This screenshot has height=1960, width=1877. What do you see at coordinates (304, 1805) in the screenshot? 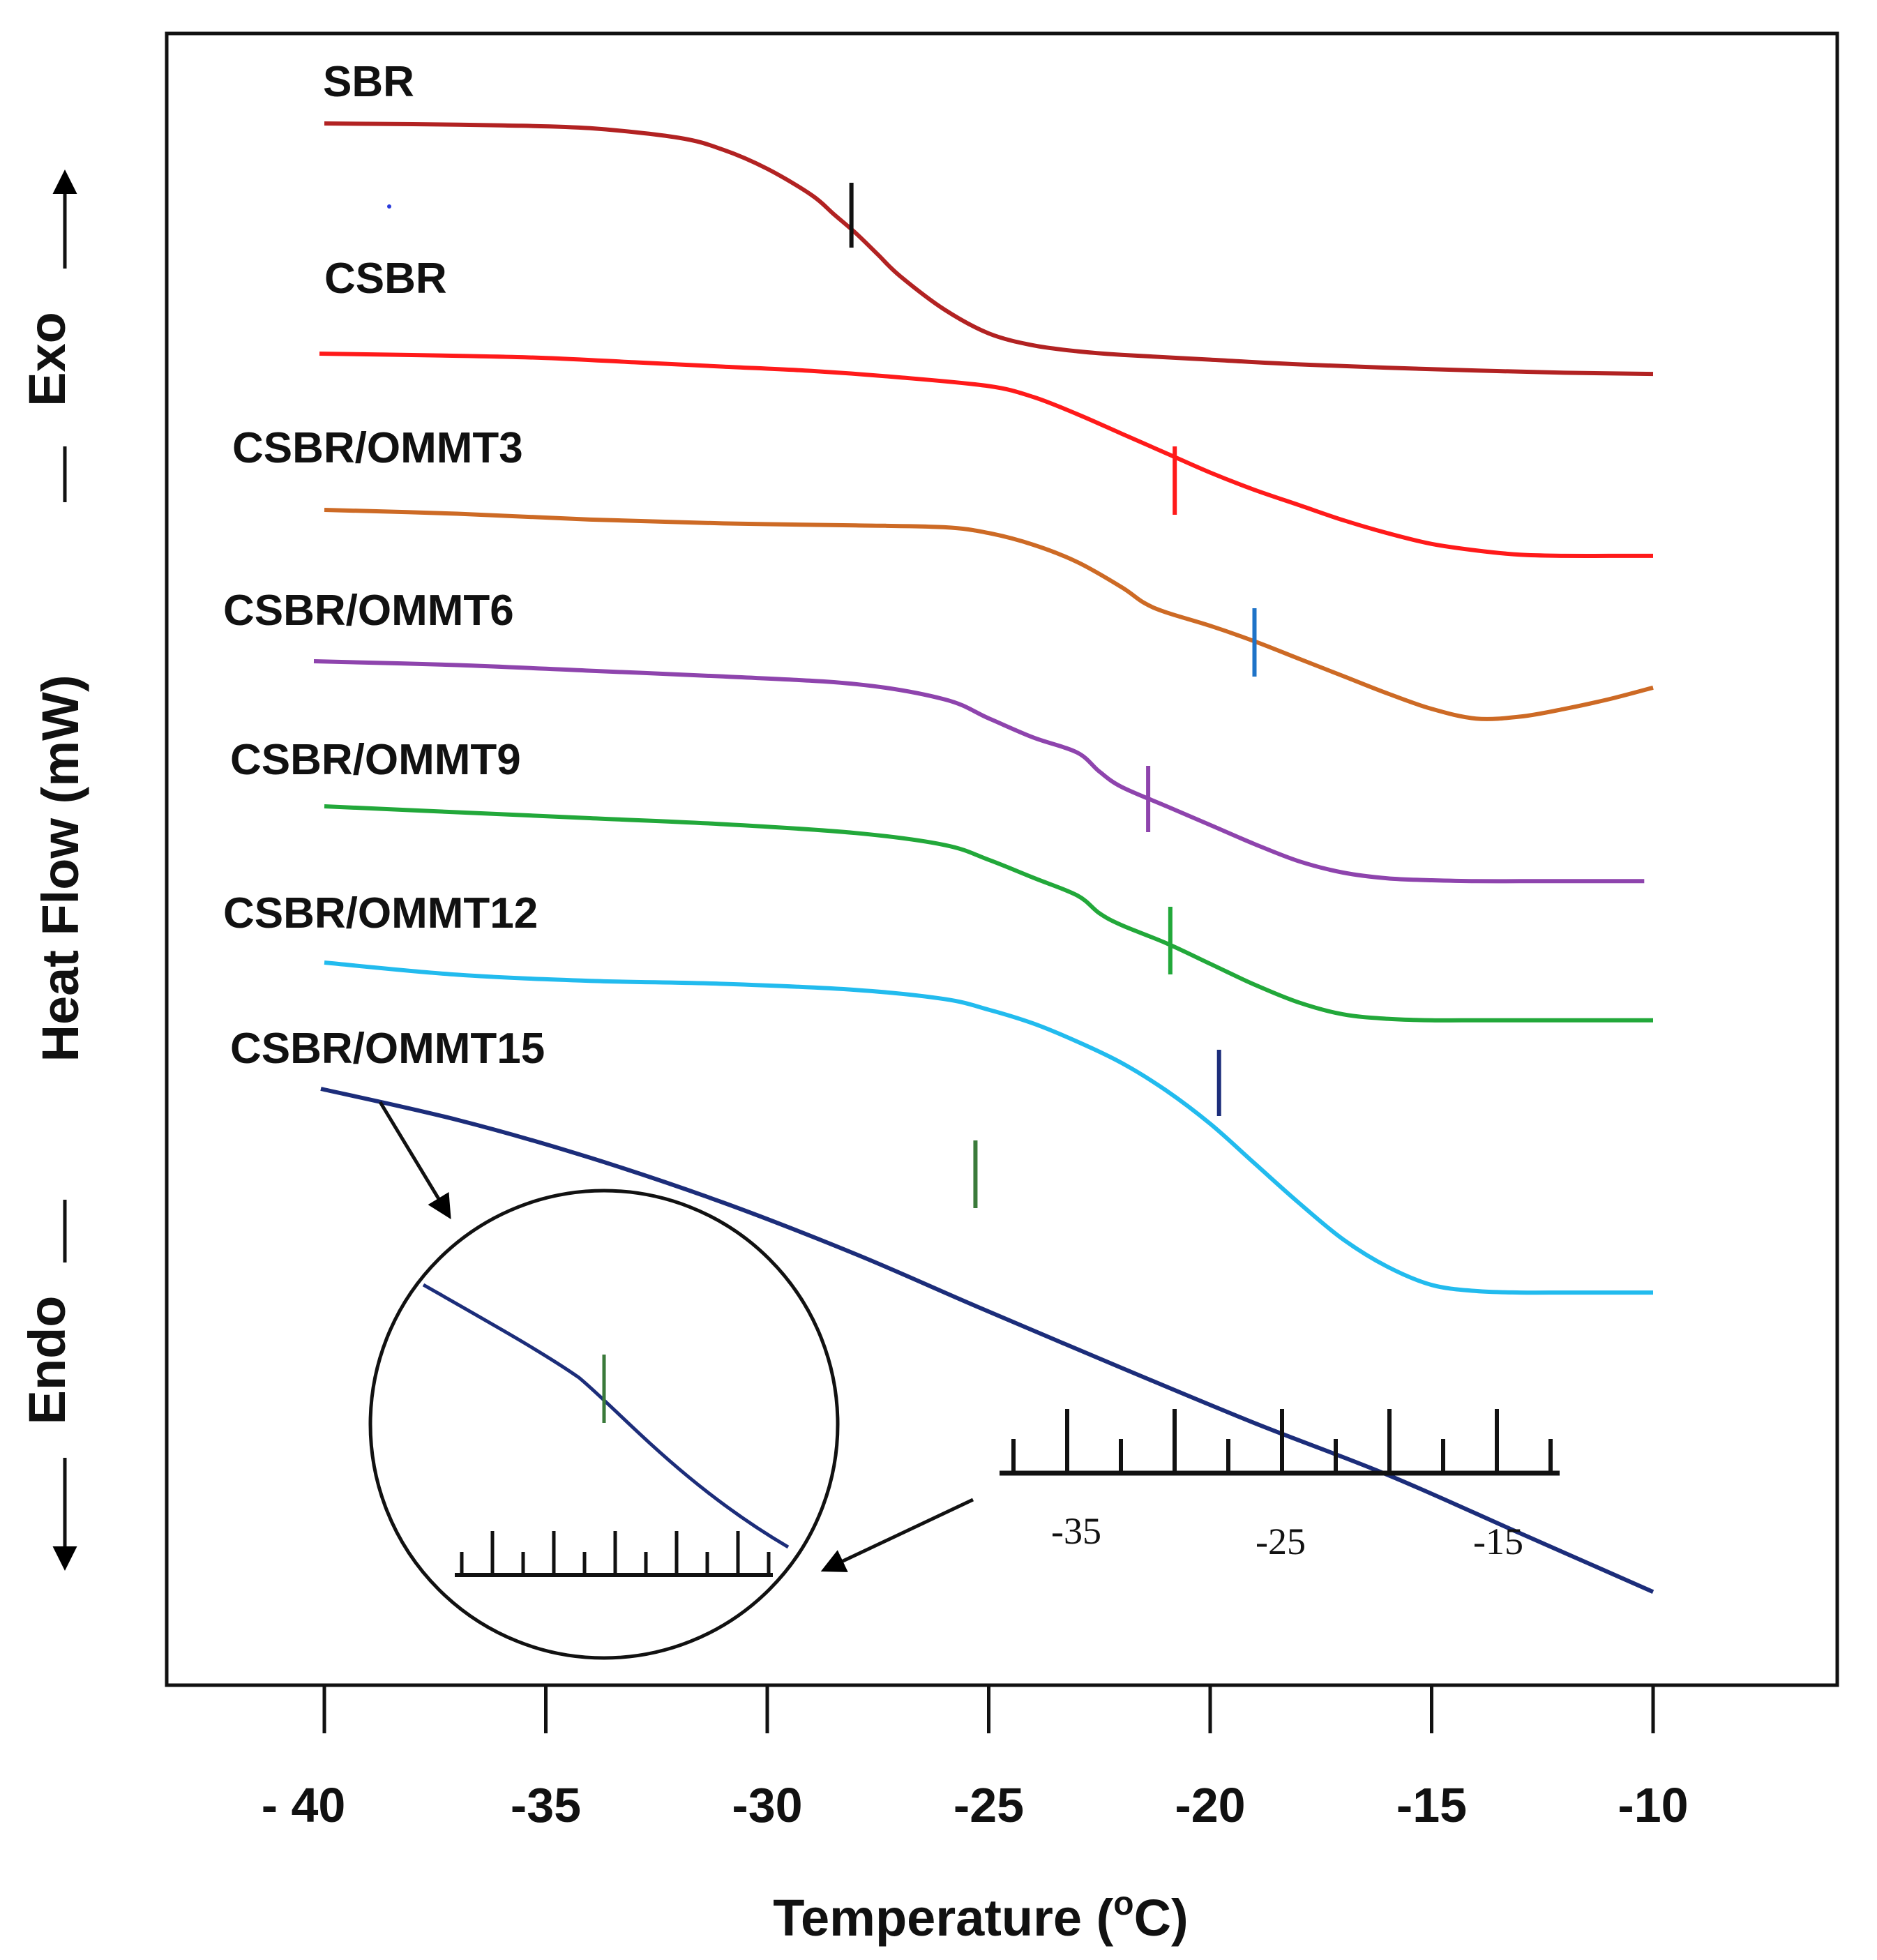
I see `x-tick-label: - 40` at bounding box center [304, 1805].